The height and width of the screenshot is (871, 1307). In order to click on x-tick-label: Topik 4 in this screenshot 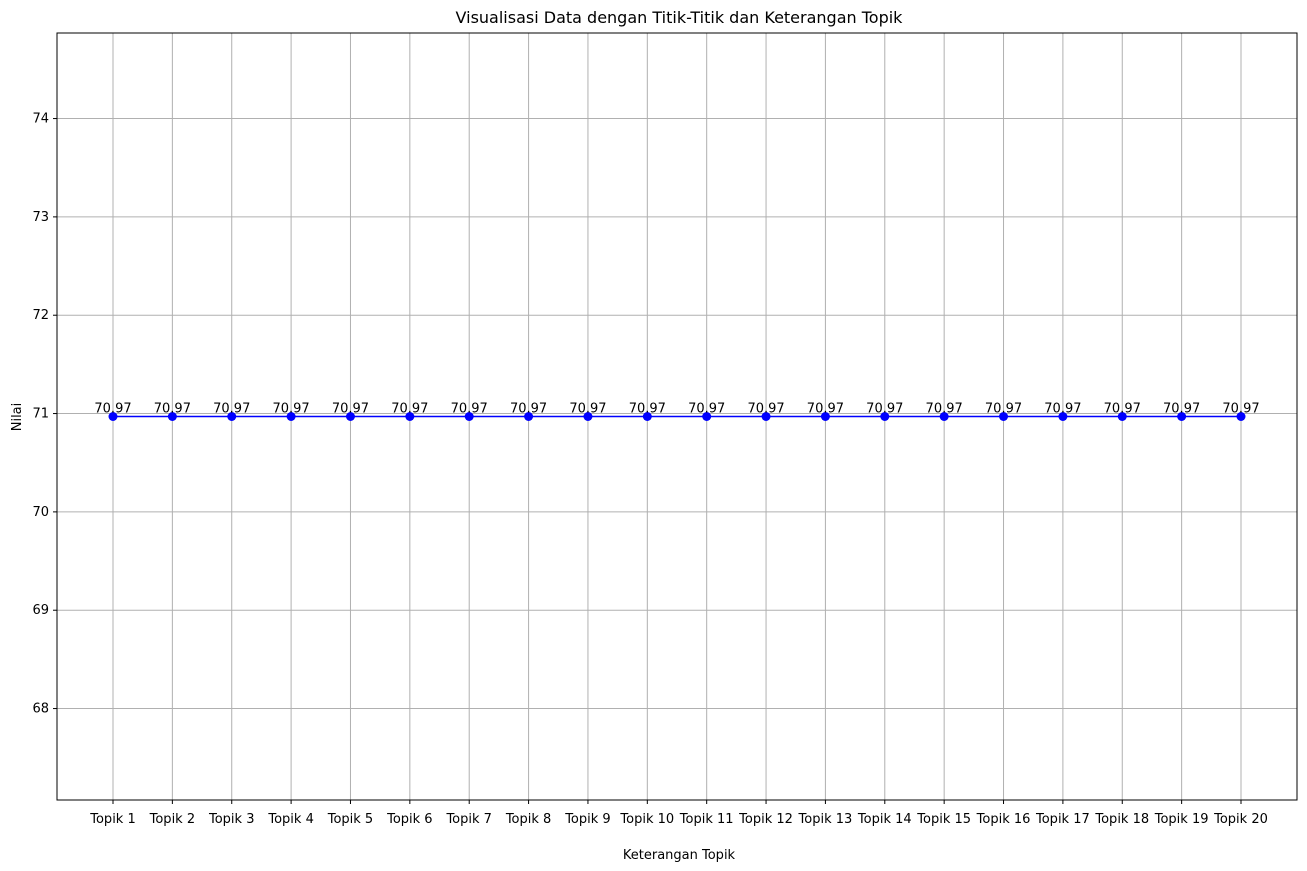, I will do `click(290, 819)`.